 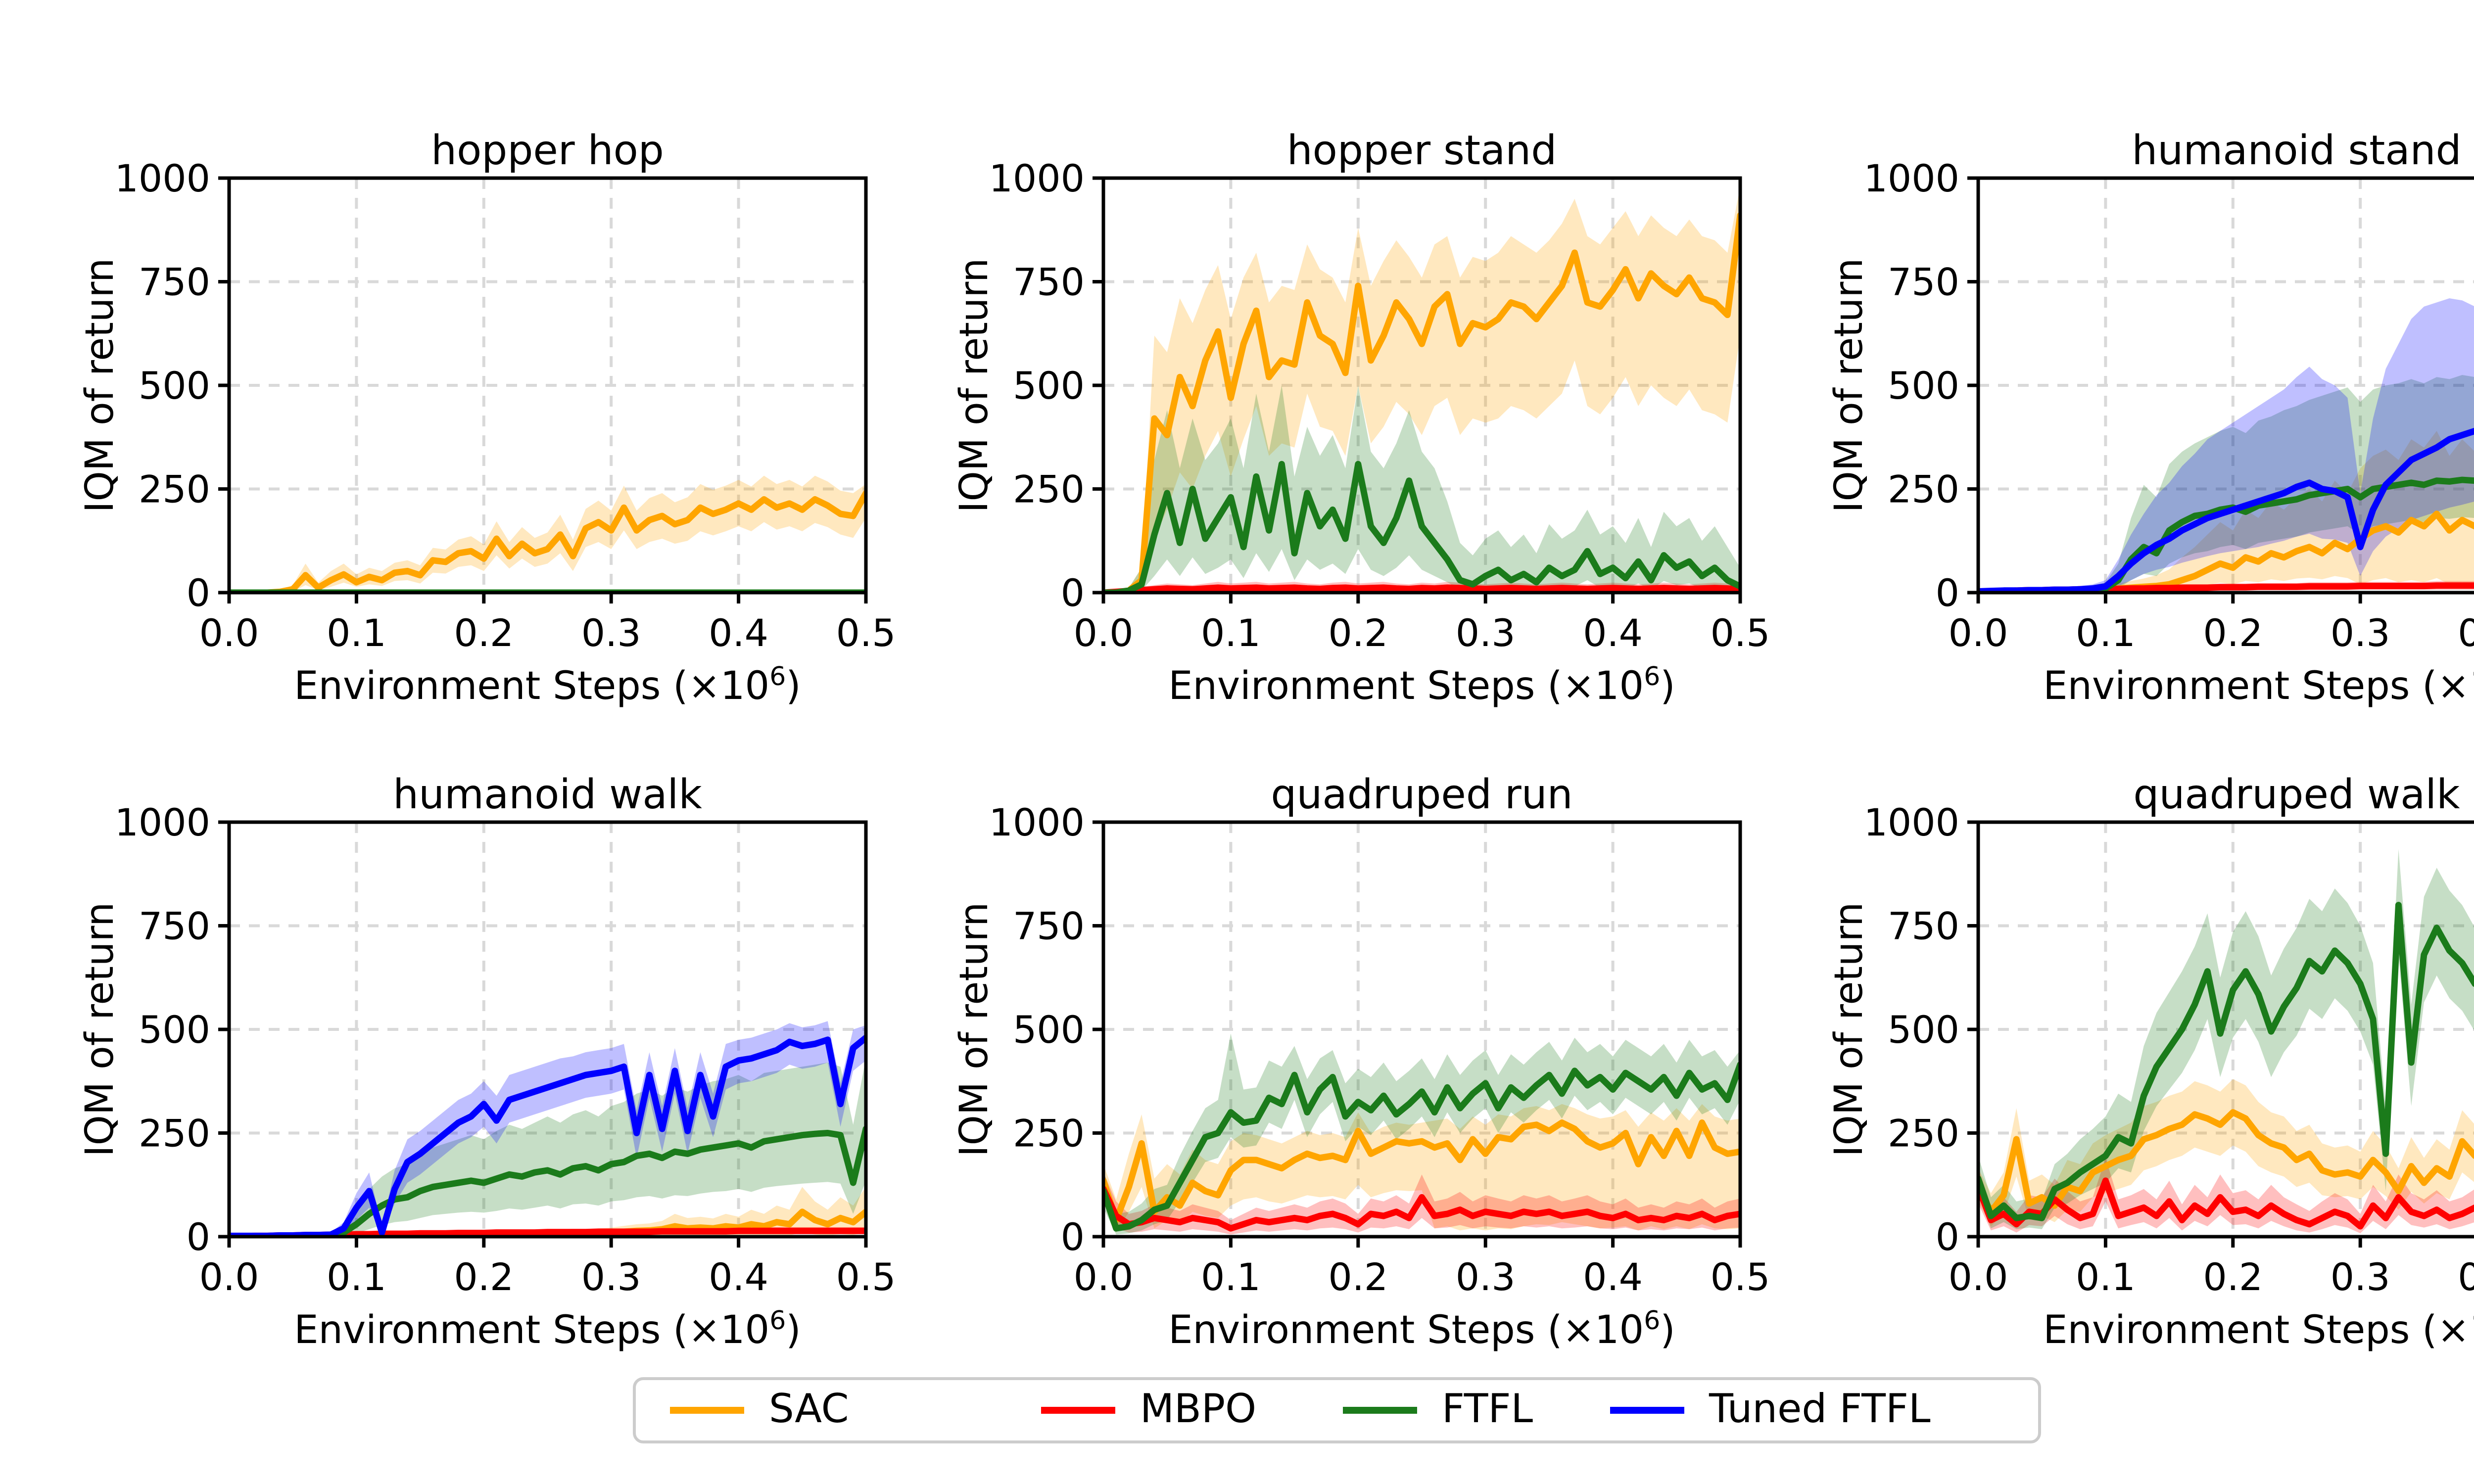 What do you see at coordinates (2296, 794) in the screenshot?
I see `panel-title: quadruped walk` at bounding box center [2296, 794].